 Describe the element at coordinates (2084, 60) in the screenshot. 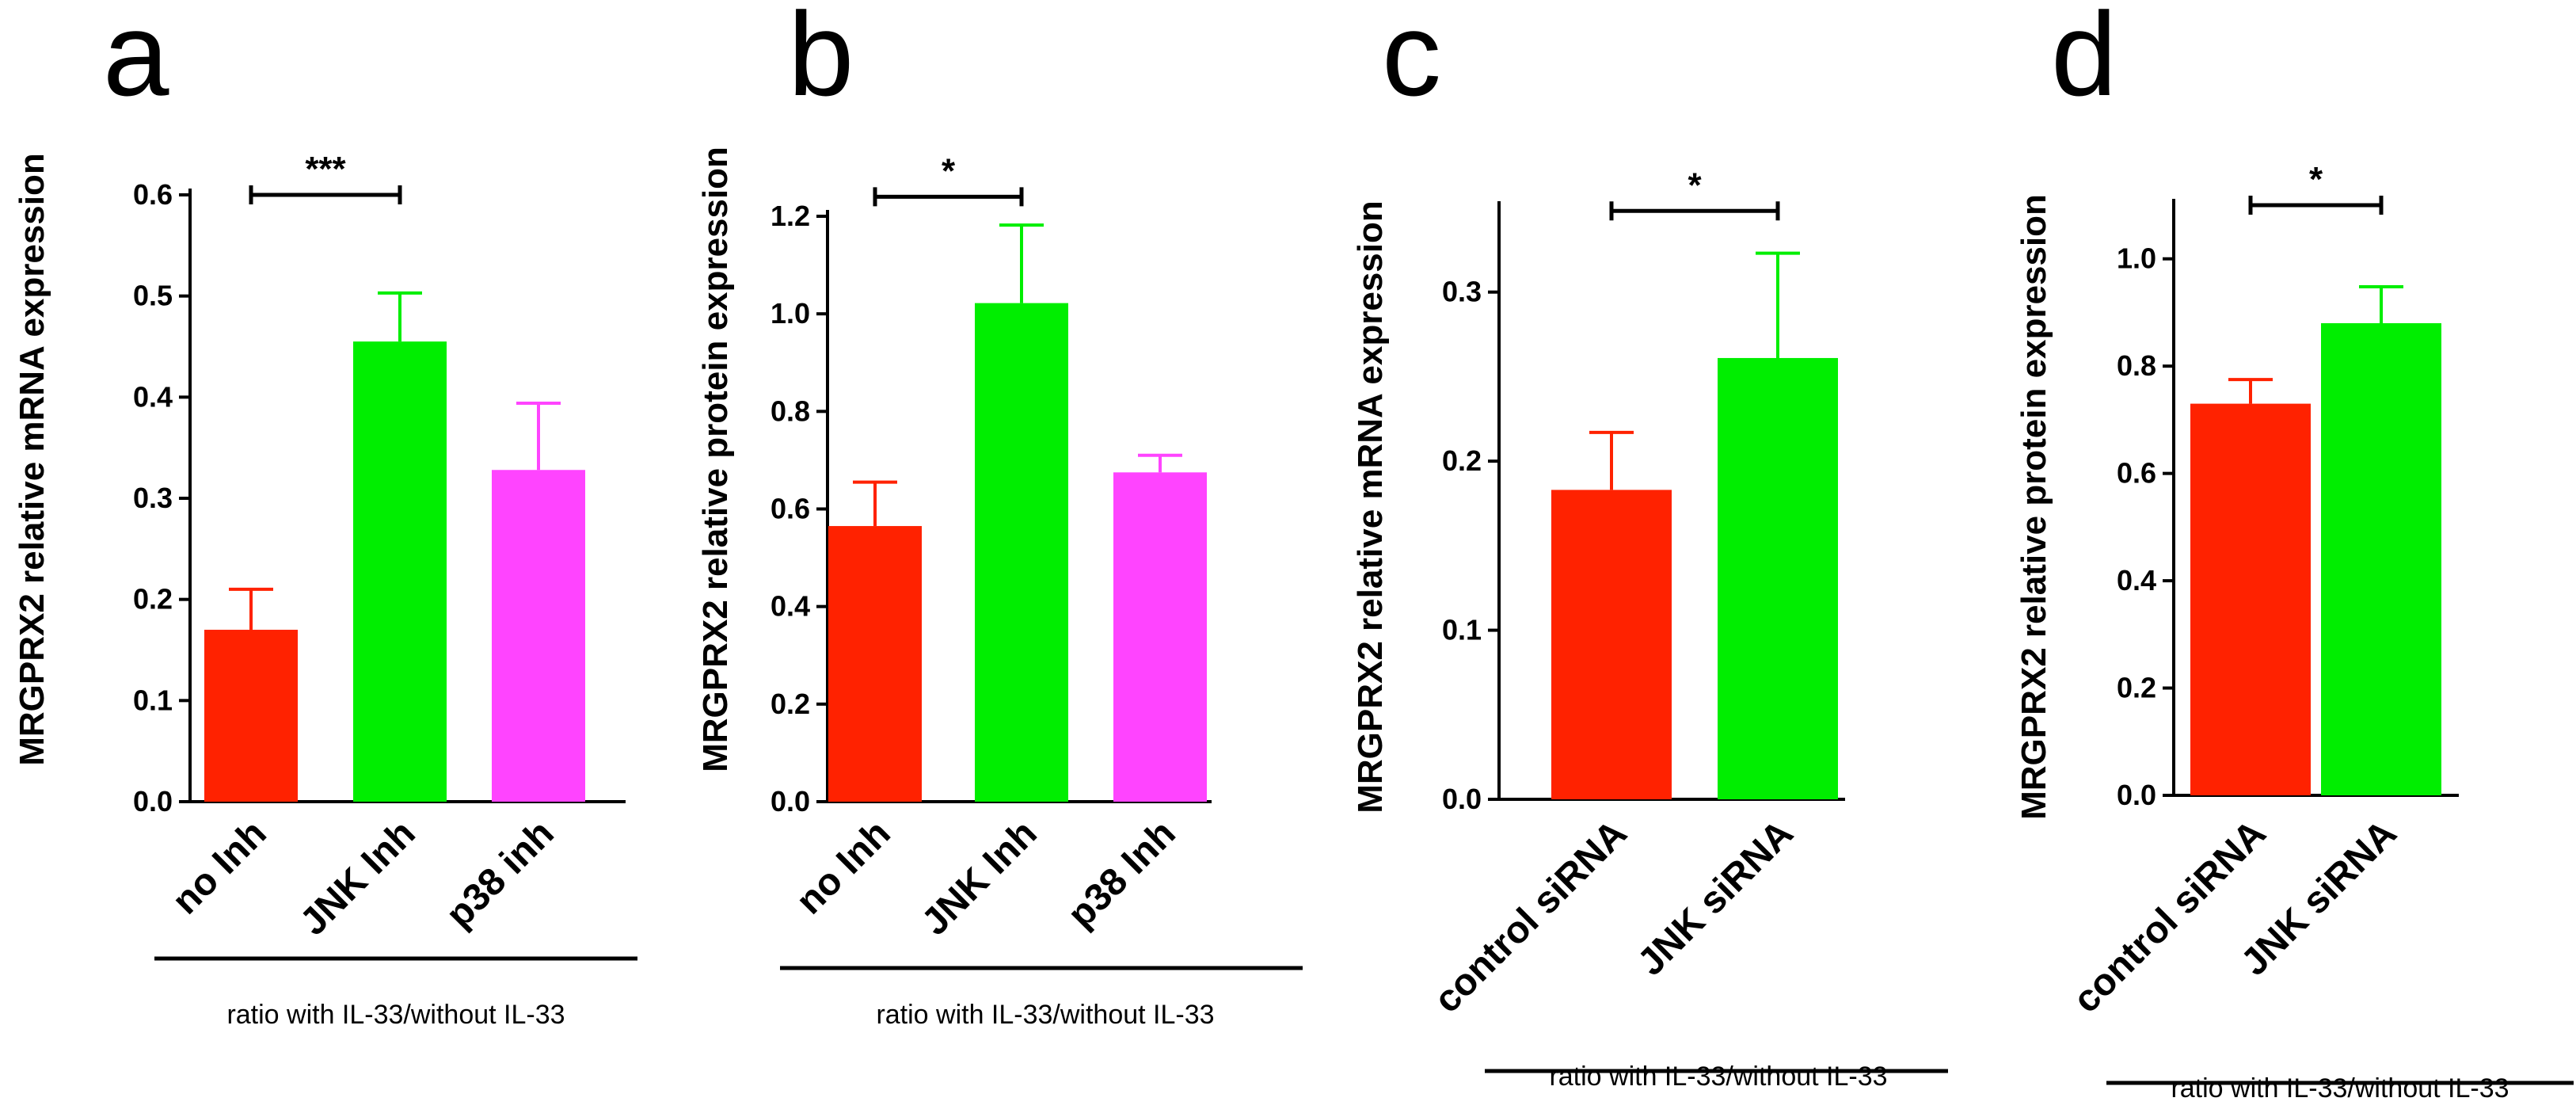

I see `panel-letter: d` at that location.